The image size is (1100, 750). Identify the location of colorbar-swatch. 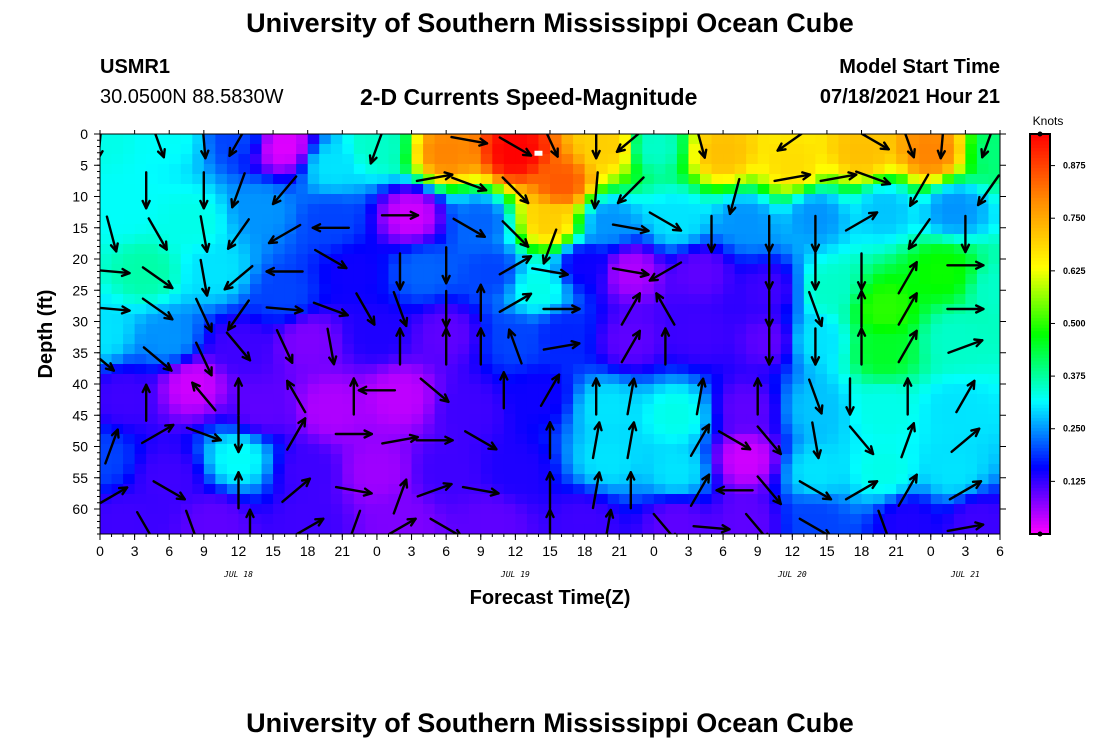
(1040, 372).